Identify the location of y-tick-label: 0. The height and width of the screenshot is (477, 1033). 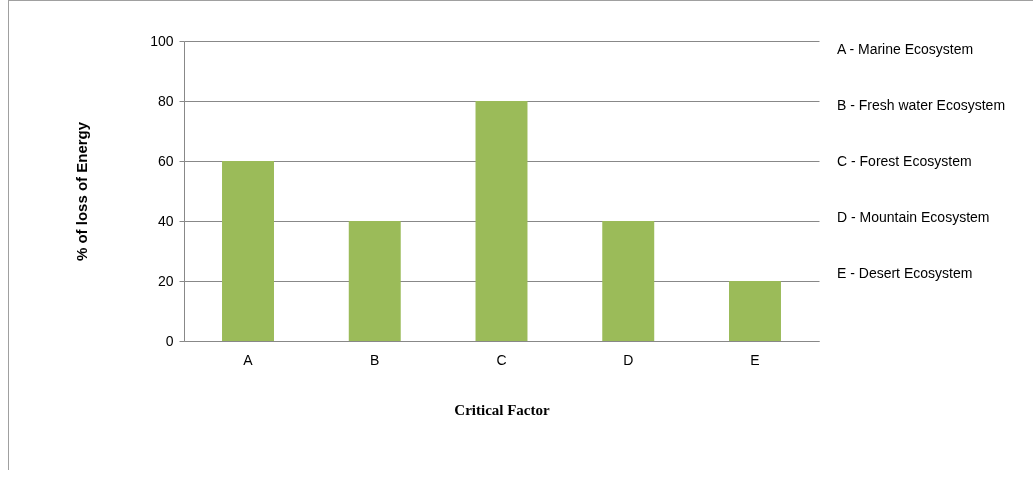
(169, 340).